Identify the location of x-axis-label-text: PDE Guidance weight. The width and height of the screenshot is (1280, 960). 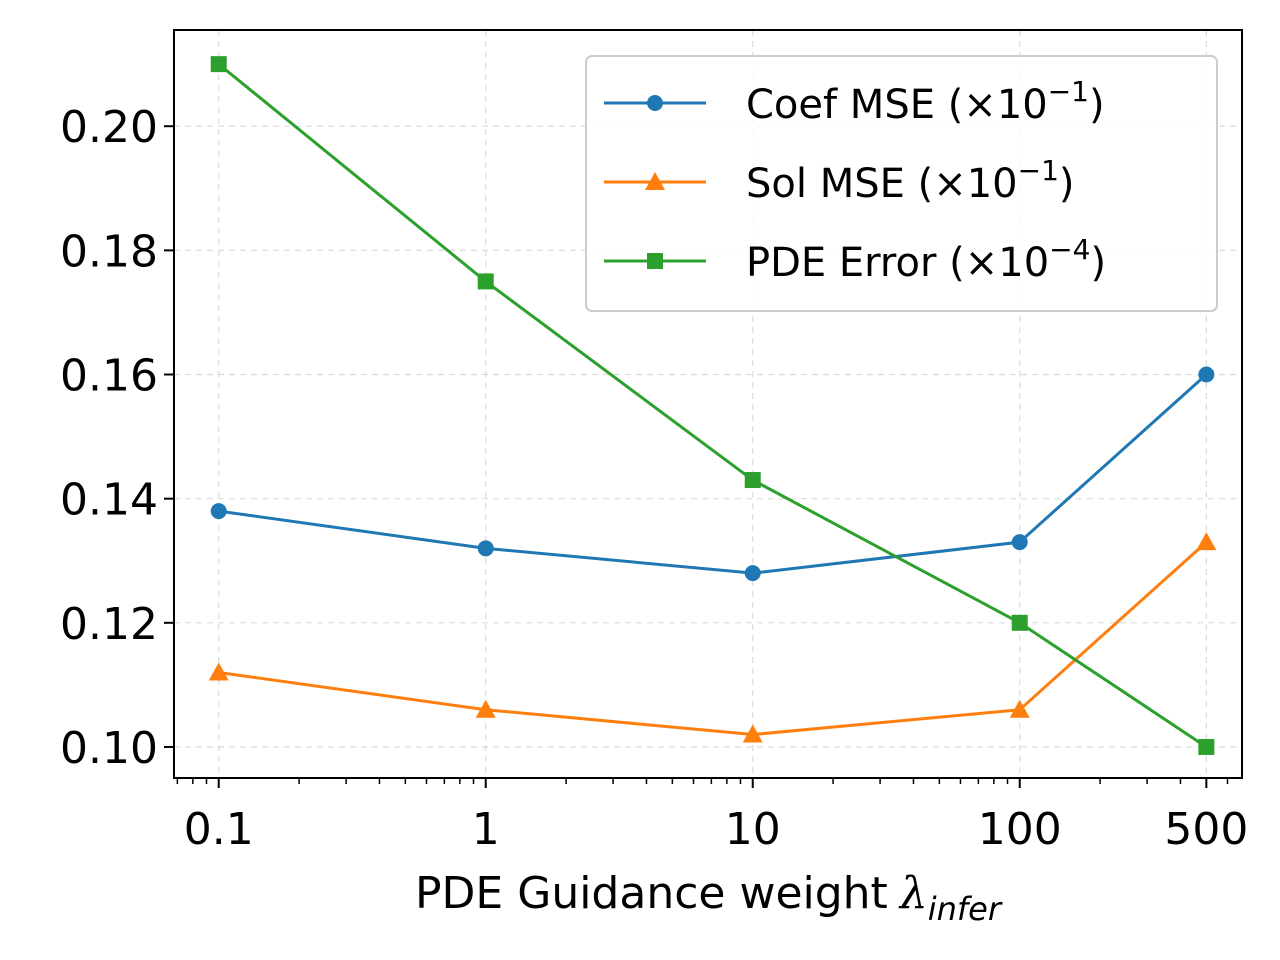
(651, 893).